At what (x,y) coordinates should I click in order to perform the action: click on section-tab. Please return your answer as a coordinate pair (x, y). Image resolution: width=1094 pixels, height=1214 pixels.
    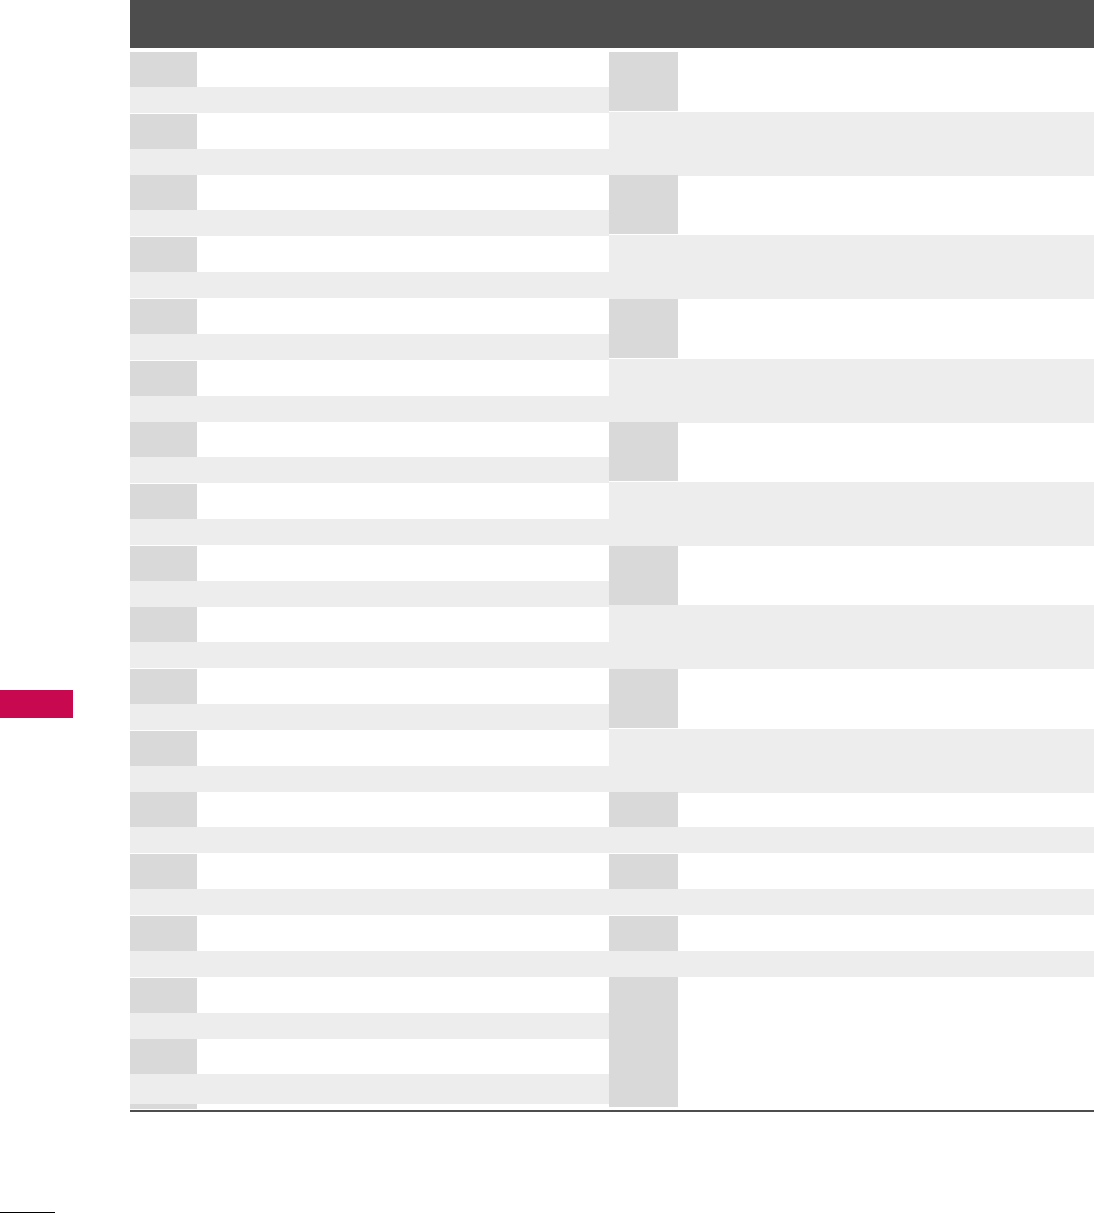
    Looking at the image, I should click on (36, 704).